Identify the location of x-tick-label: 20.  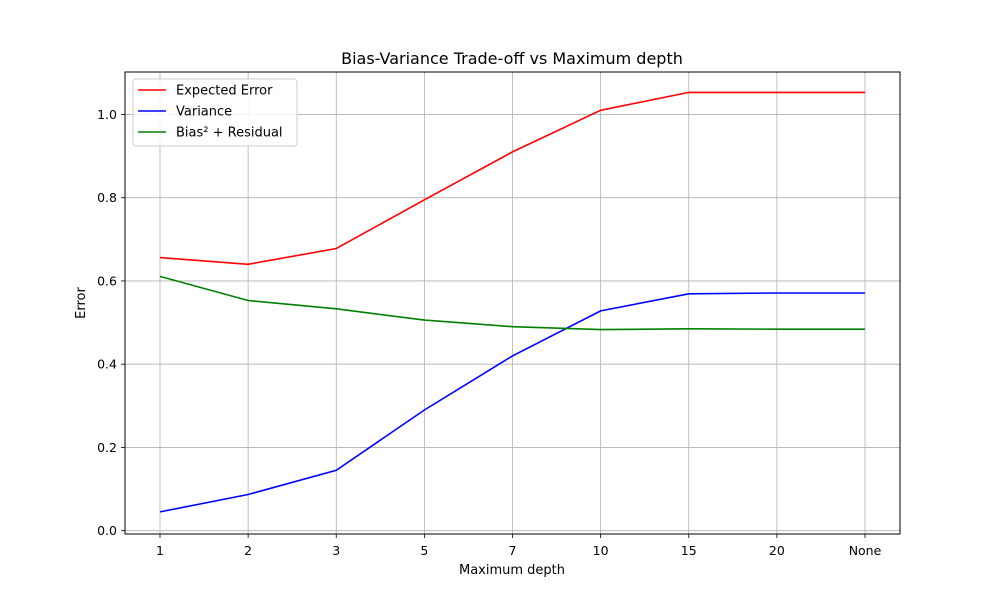
(777, 550).